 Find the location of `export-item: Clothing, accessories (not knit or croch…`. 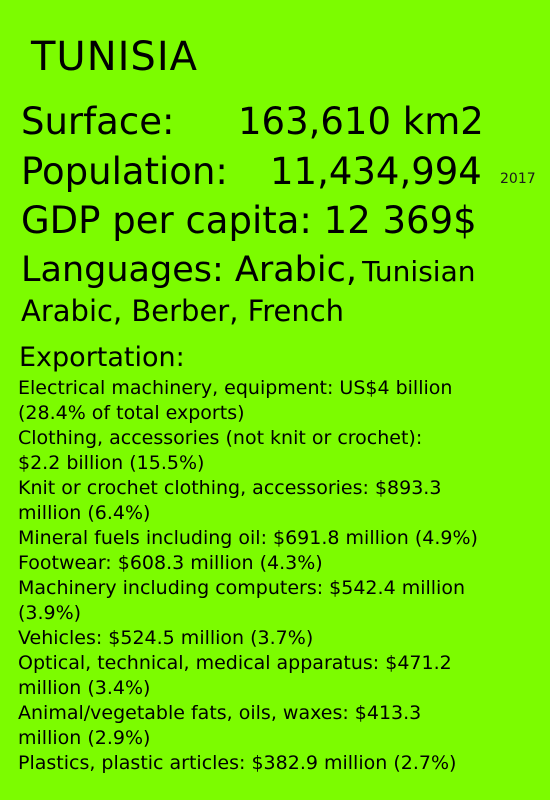

export-item: Clothing, accessories (not knit or croch… is located at coordinates (220, 450).